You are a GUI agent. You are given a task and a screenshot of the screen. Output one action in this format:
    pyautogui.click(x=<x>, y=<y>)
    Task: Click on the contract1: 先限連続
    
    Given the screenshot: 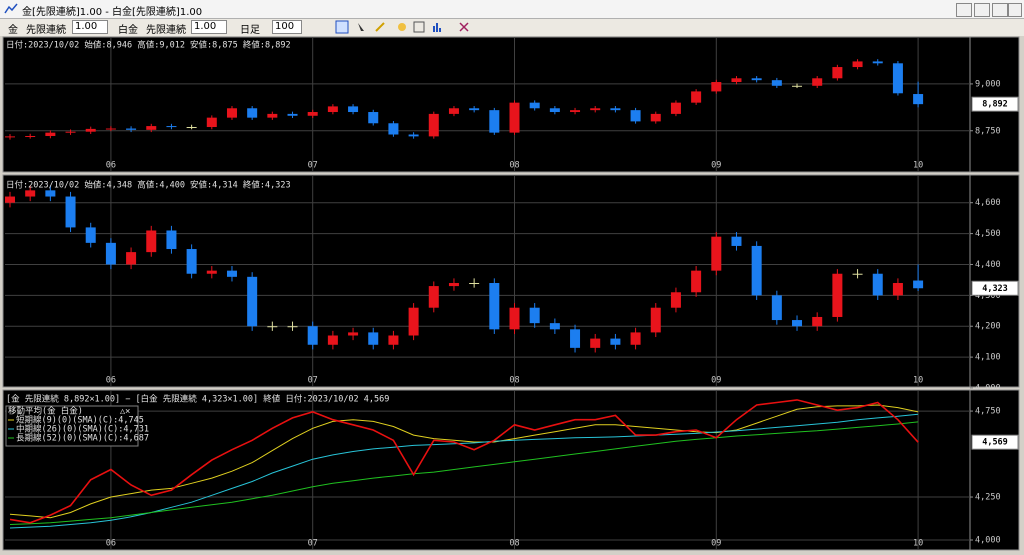 What is the action you would take?
    pyautogui.click(x=46, y=30)
    